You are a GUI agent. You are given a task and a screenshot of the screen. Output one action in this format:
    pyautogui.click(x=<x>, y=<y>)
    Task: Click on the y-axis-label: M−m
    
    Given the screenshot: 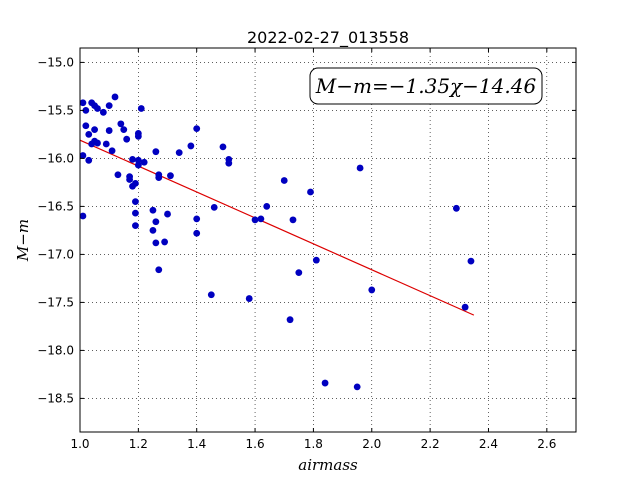 What is the action you would take?
    pyautogui.click(x=23, y=240)
    